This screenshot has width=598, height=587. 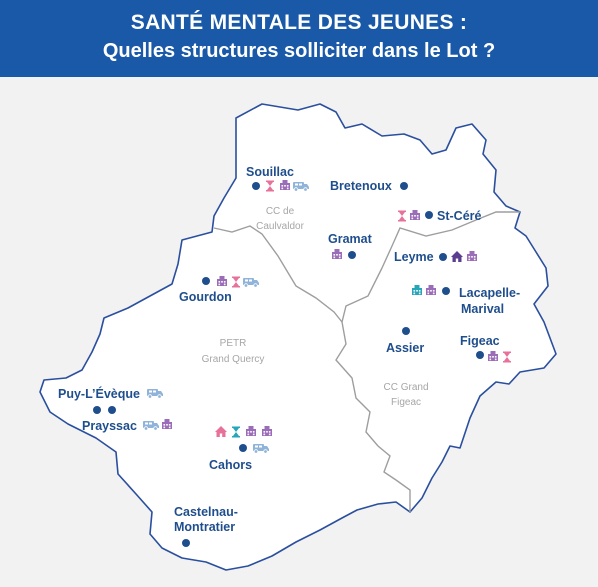 What do you see at coordinates (256, 186) in the screenshot?
I see `city-dot-souillac` at bounding box center [256, 186].